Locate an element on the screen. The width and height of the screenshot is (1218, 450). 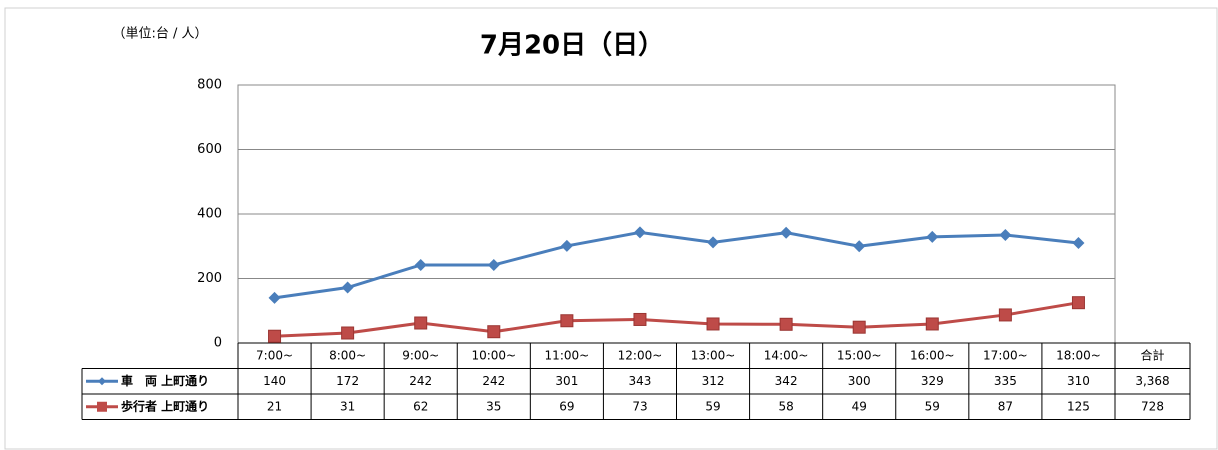
x-tick-label: 8:00~ is located at coordinates (347, 355).